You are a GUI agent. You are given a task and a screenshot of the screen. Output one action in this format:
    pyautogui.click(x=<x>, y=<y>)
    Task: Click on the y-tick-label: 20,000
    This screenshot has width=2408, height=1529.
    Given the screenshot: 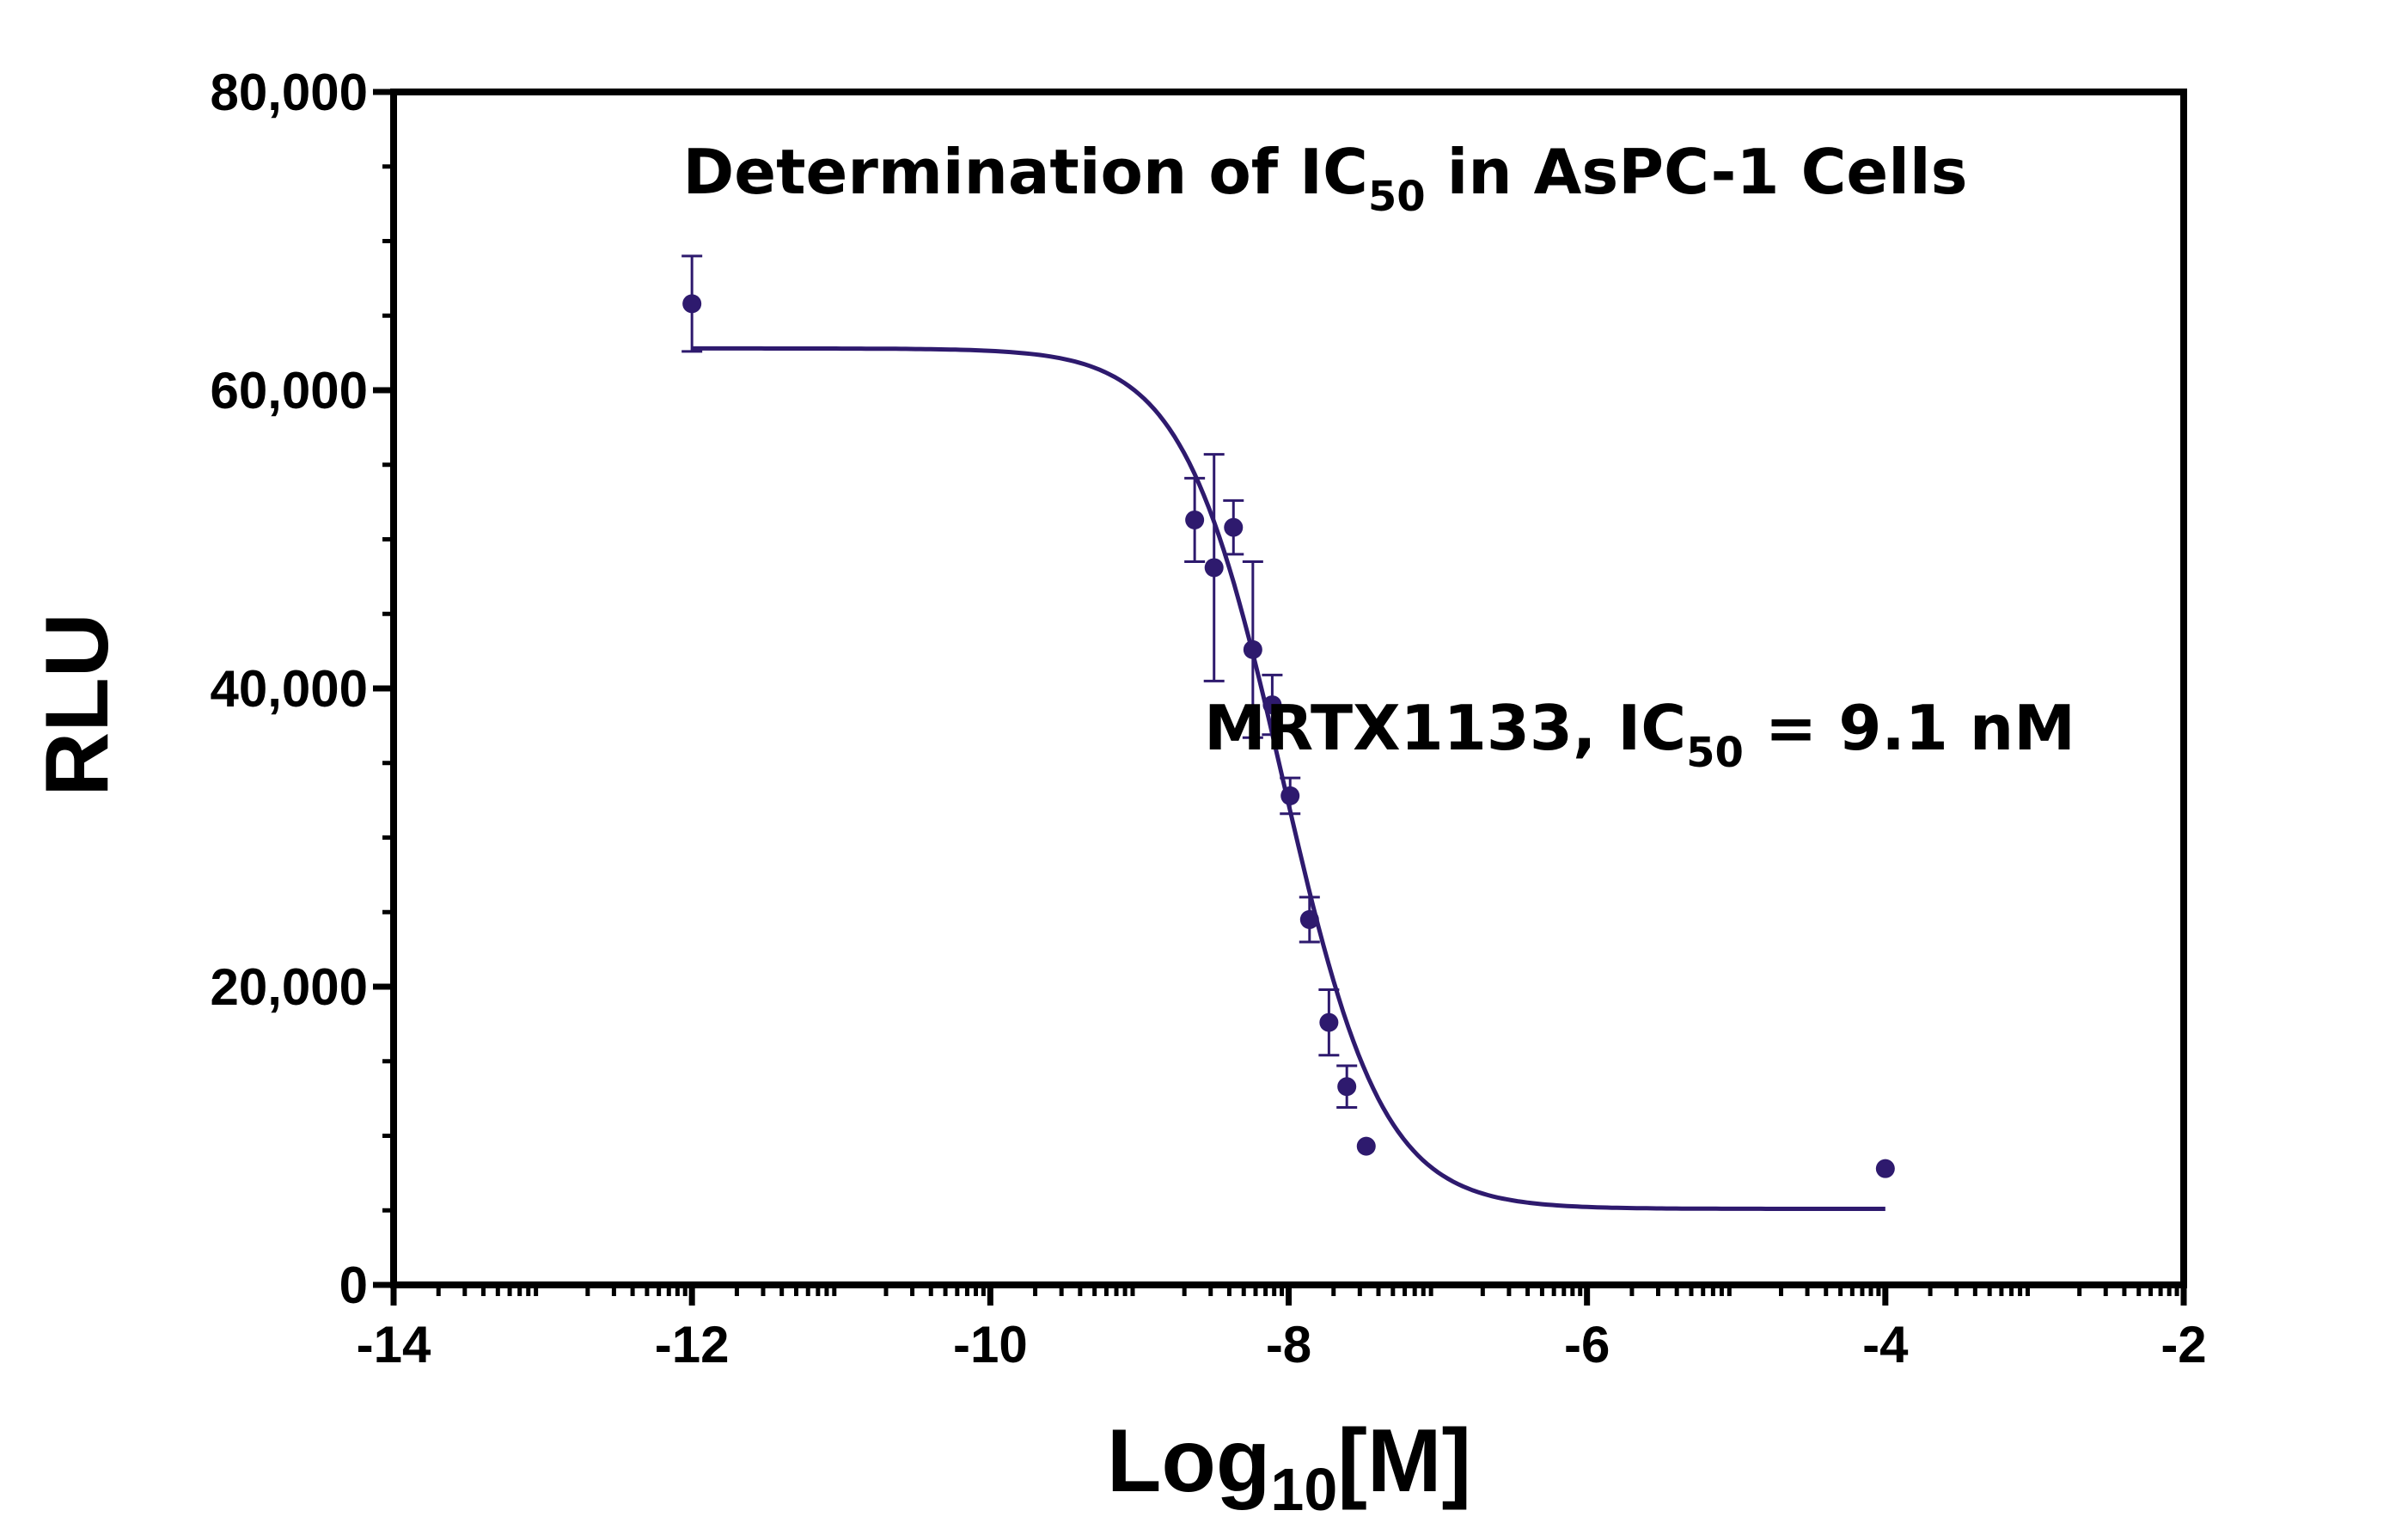 What is the action you would take?
    pyautogui.click(x=289, y=987)
    